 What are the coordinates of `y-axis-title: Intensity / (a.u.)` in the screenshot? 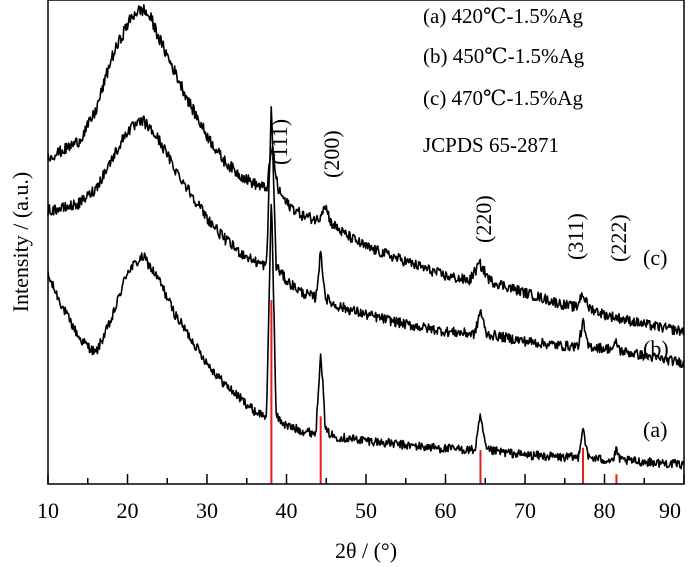 It's located at (20, 242).